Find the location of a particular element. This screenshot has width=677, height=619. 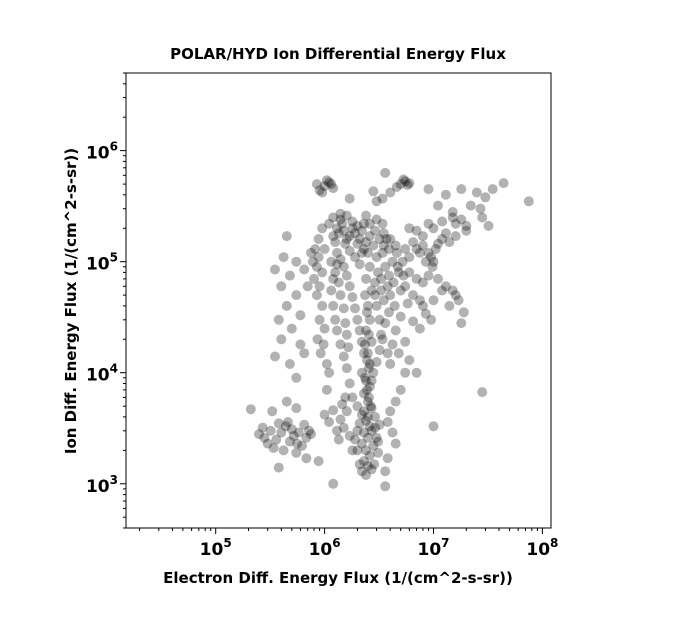

x-tick-label: 106 is located at coordinates (325, 548).